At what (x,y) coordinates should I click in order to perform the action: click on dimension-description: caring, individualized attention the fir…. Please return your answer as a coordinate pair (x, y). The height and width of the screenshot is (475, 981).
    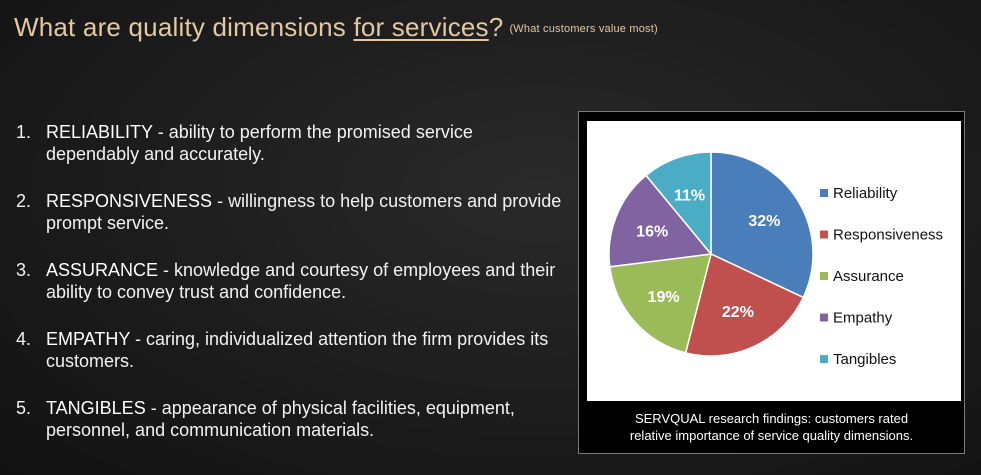
    Looking at the image, I should click on (297, 350).